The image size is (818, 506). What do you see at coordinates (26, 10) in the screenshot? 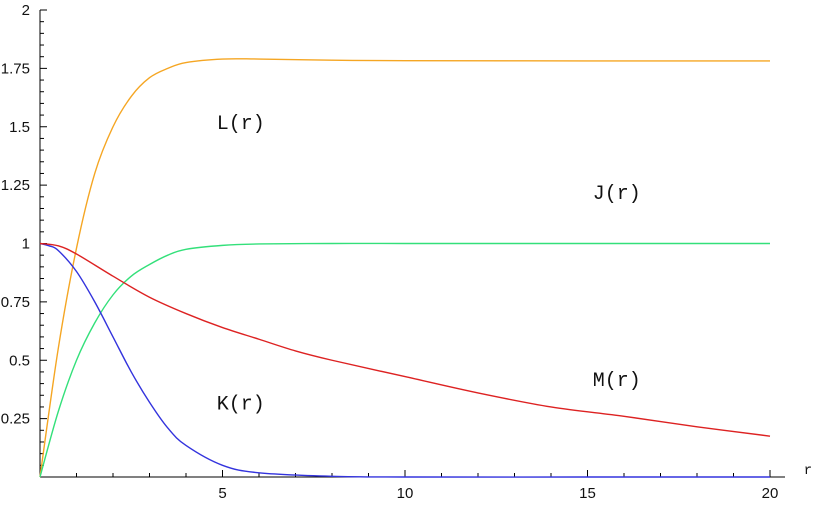
I see `y-tick-label: 2` at bounding box center [26, 10].